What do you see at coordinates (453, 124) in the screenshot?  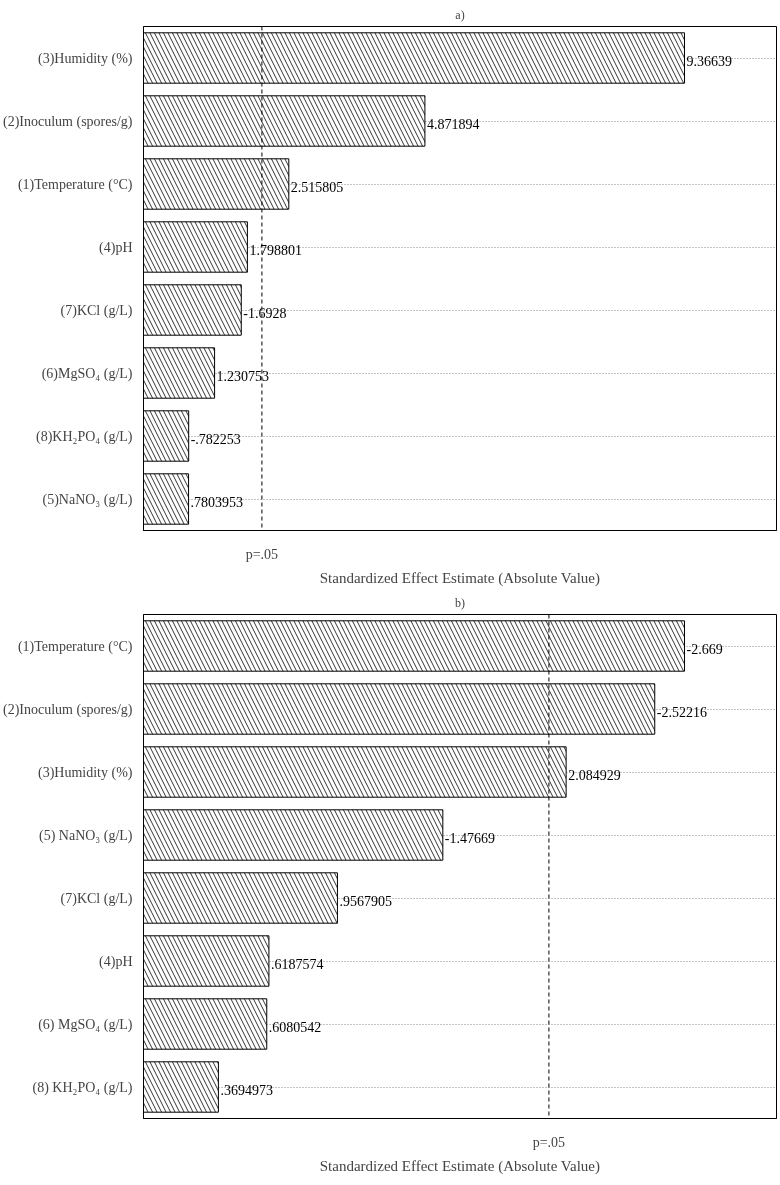 I see `data-label: 4.871894` at bounding box center [453, 124].